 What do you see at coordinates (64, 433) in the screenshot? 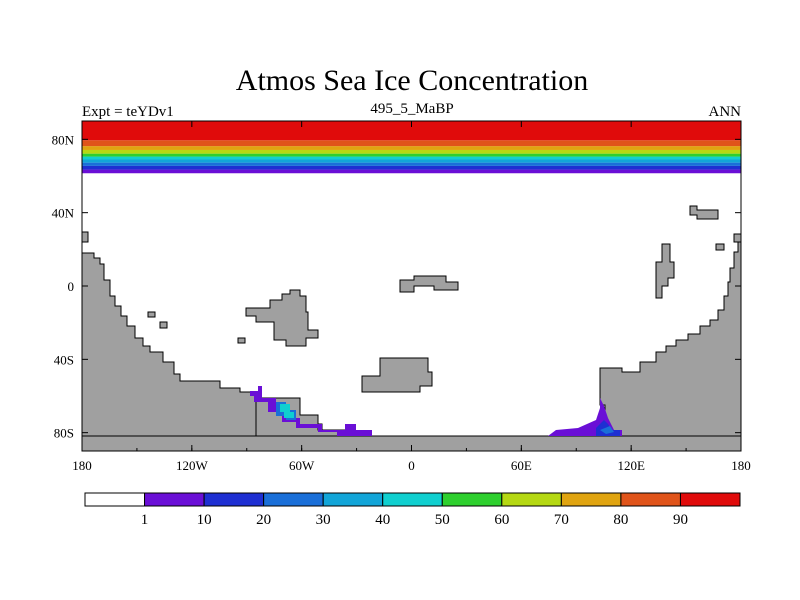
I see `y-tick-label: 80S` at bounding box center [64, 433].